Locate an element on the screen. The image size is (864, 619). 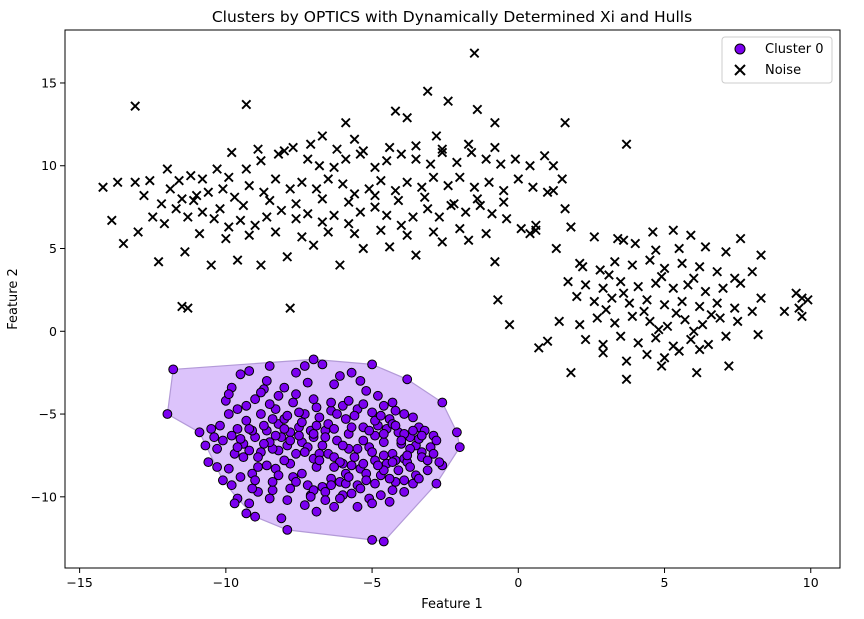
legend-label-cluster-0: Cluster 0 is located at coordinates (794, 49).